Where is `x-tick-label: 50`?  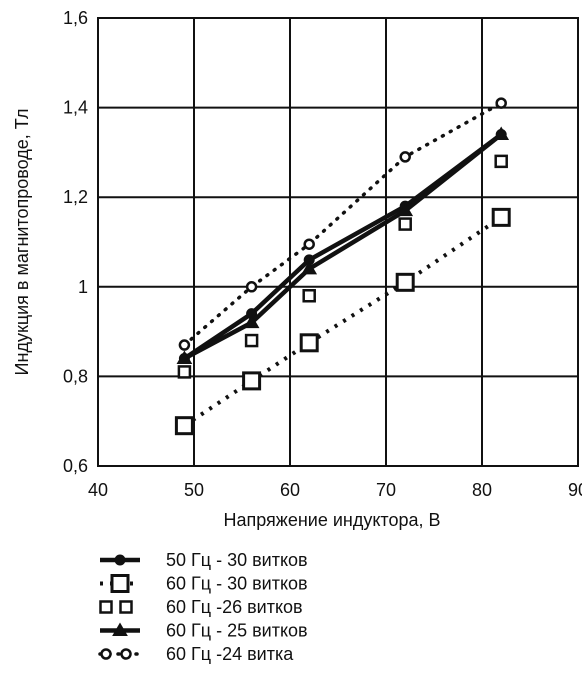 x-tick-label: 50 is located at coordinates (194, 490).